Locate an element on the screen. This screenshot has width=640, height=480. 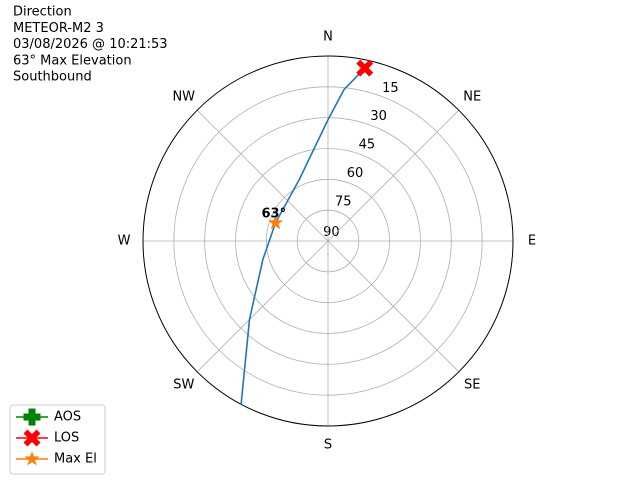
theta-tick-label: N is located at coordinates (328, 37).